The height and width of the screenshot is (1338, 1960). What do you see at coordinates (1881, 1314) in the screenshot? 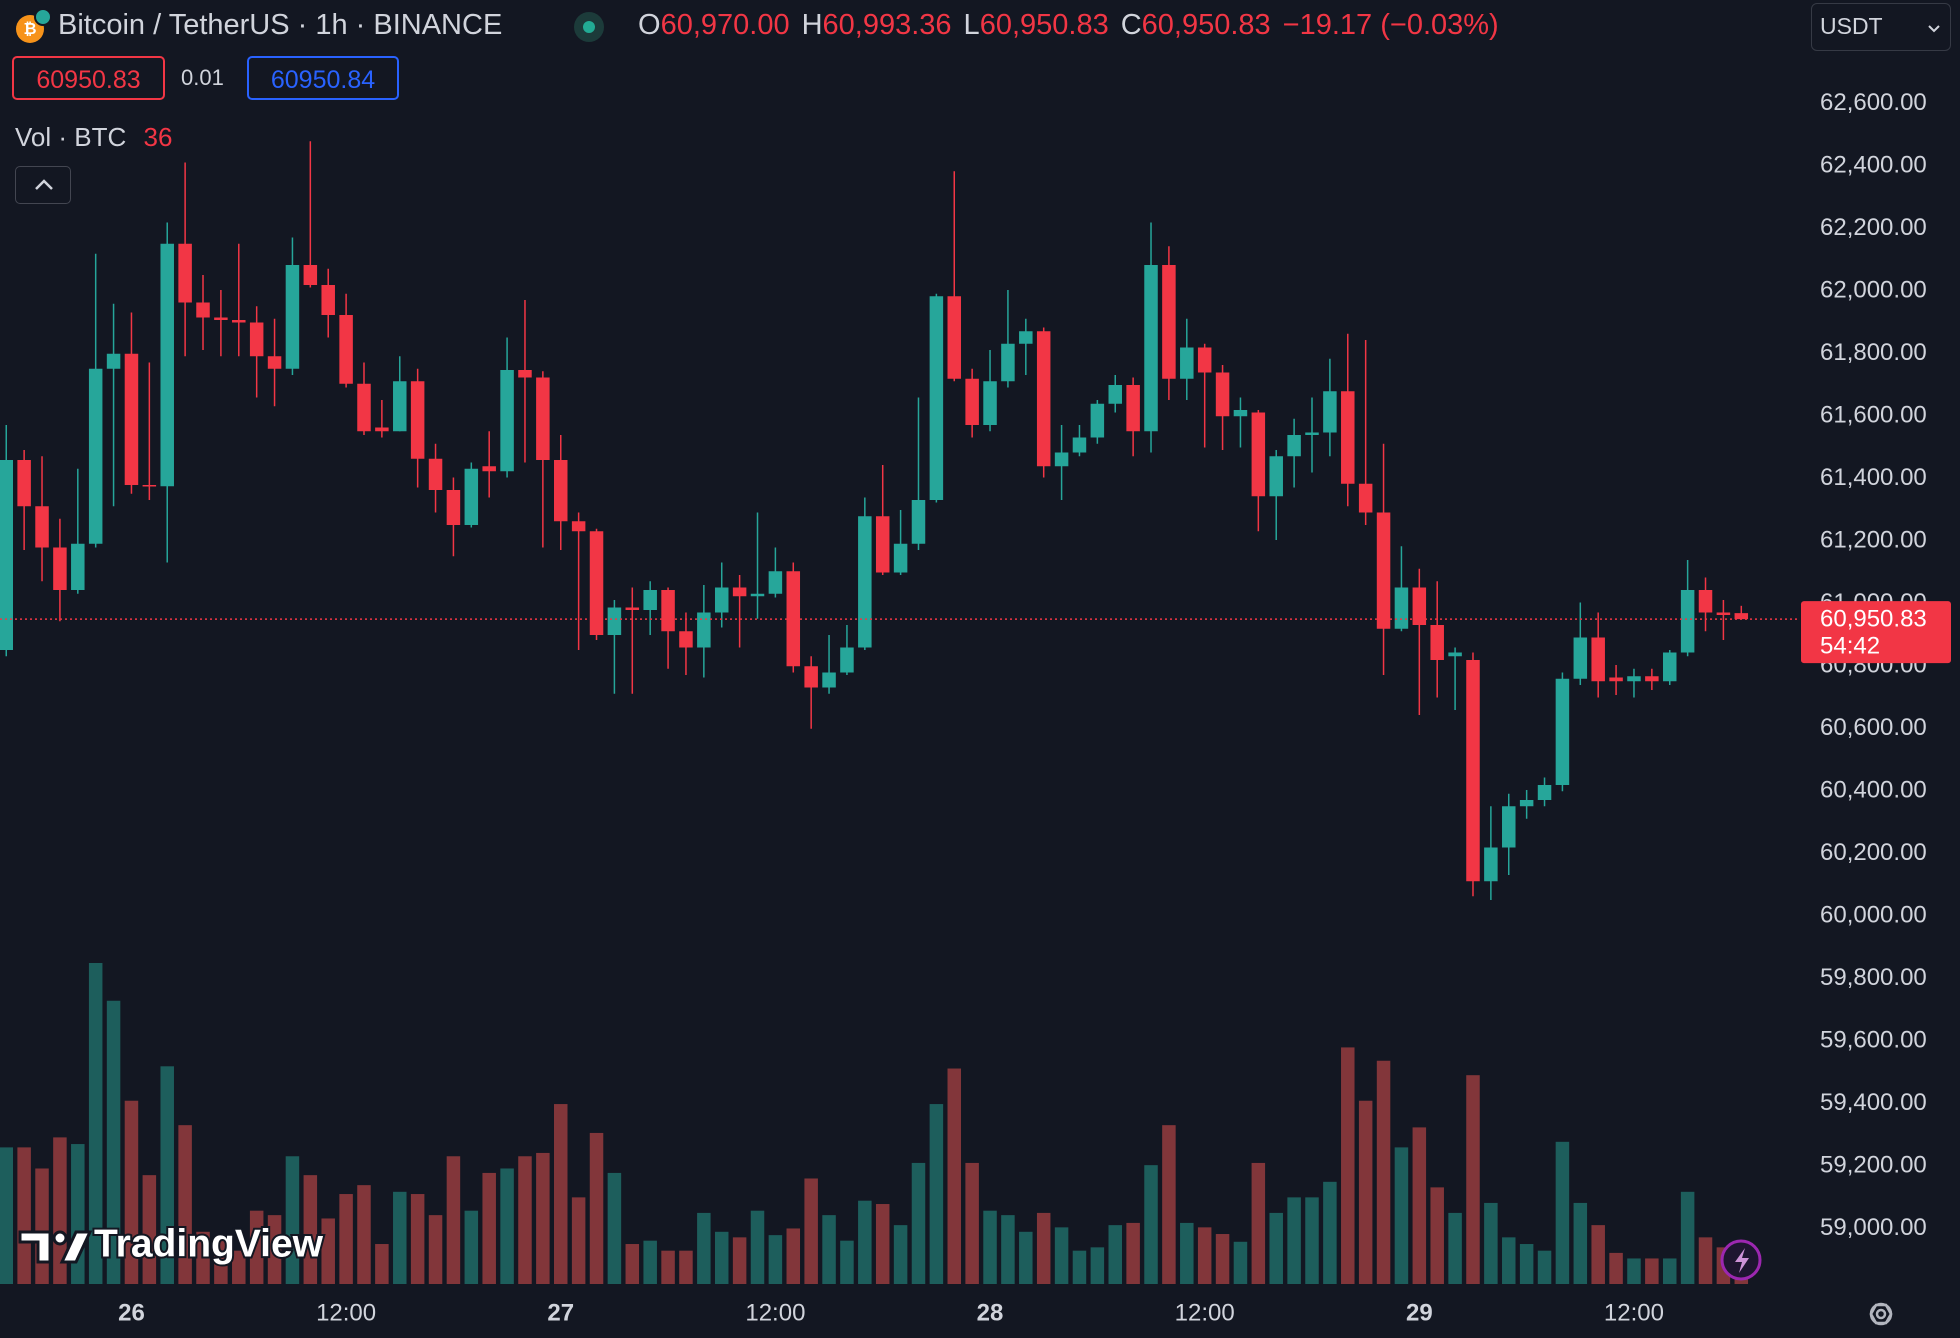
I see `settings-button` at bounding box center [1881, 1314].